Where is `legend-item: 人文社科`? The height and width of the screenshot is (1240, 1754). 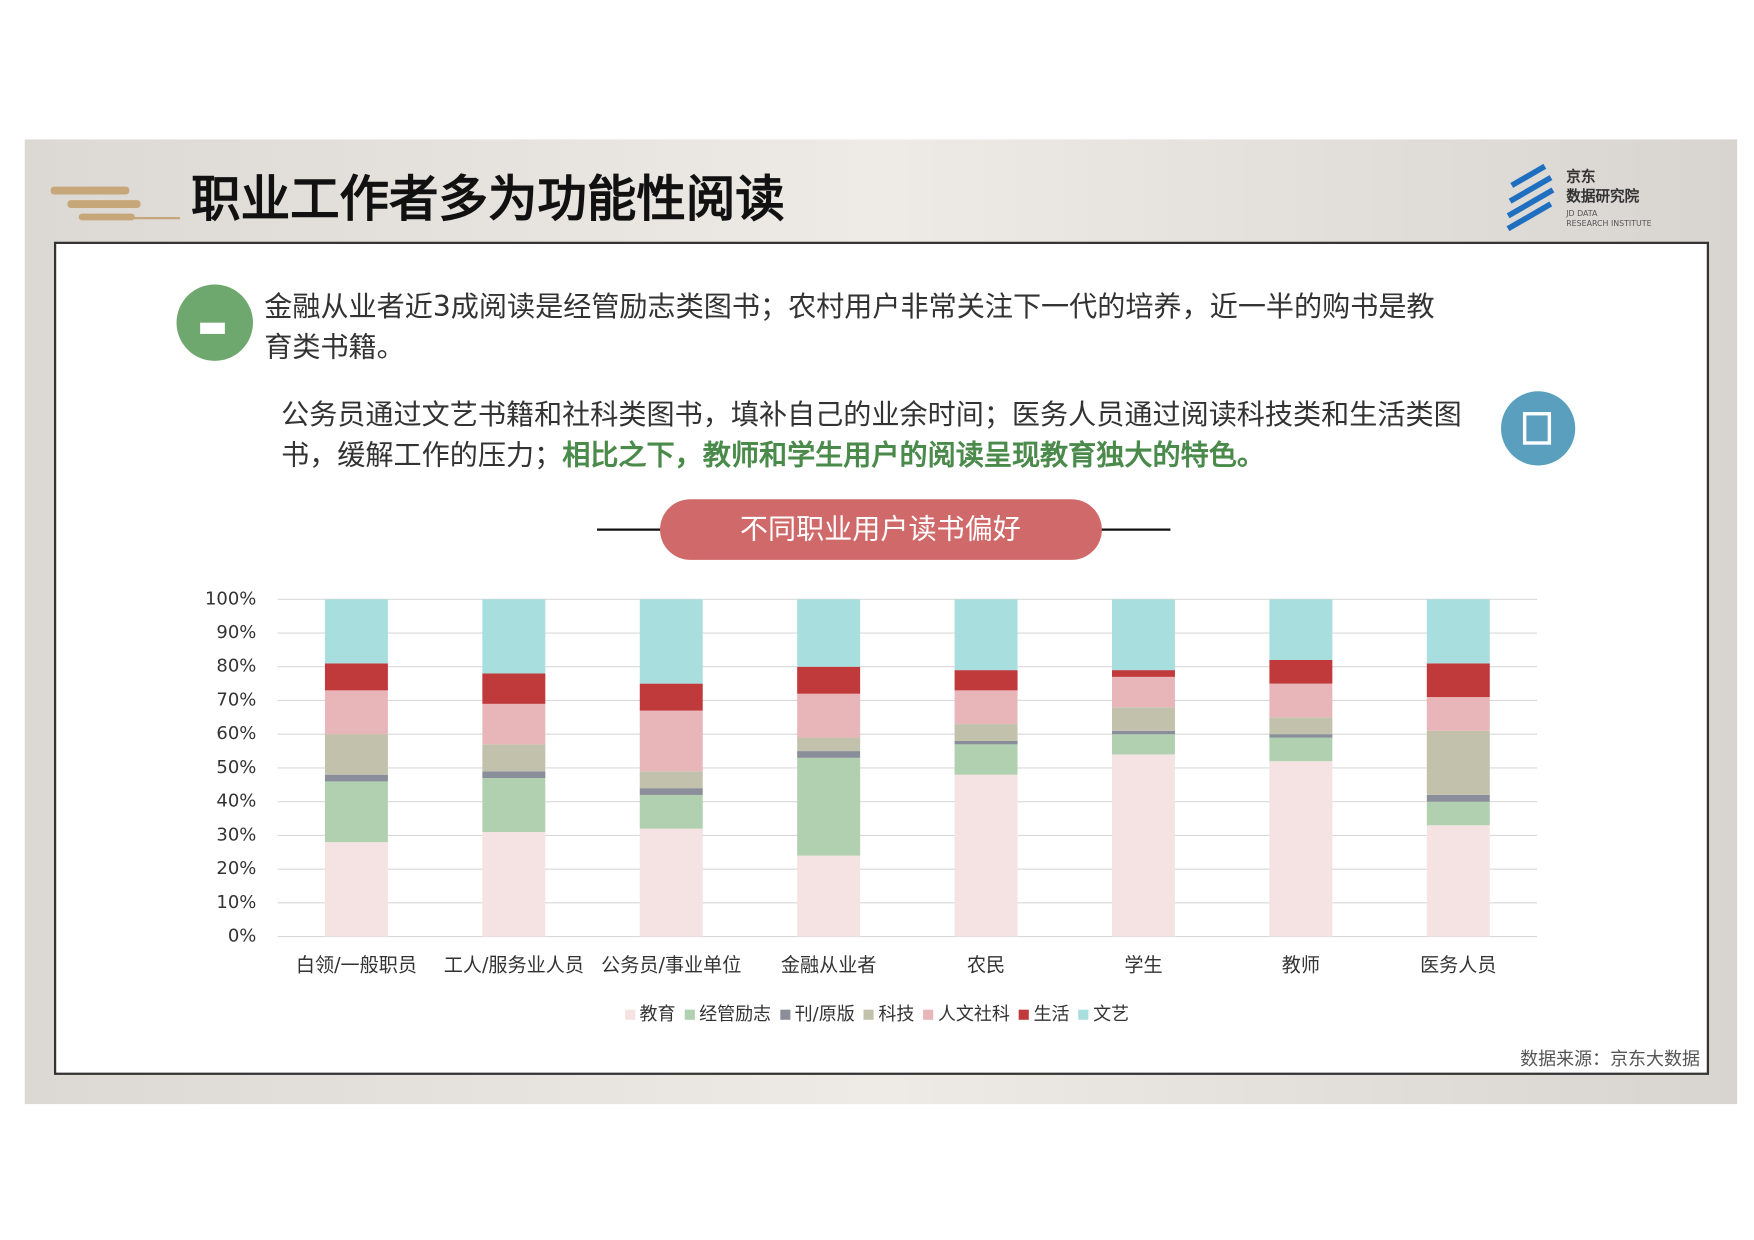
legend-item: 人文社科 is located at coordinates (966, 1013).